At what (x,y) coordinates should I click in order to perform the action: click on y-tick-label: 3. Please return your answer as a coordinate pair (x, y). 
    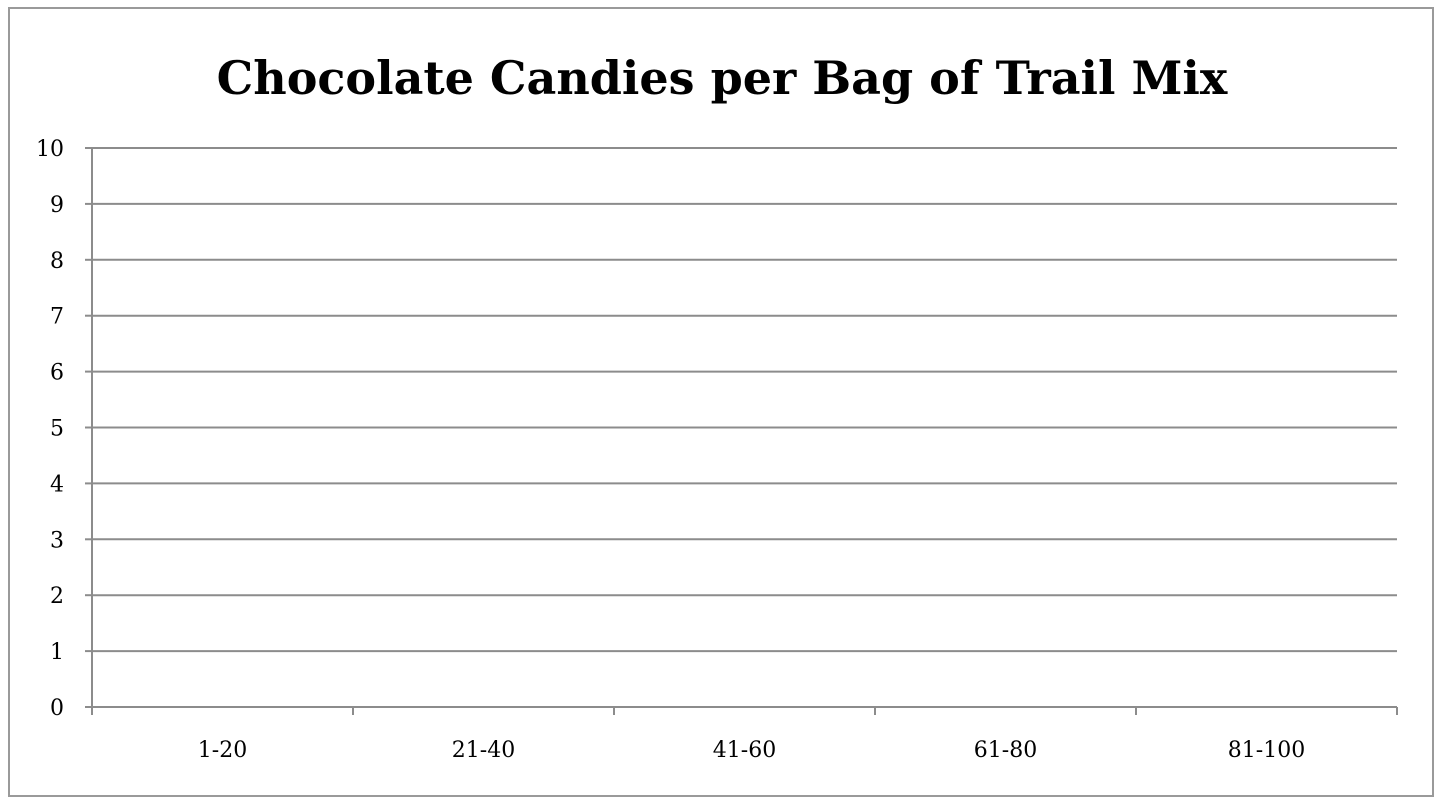
    Looking at the image, I should click on (57, 540).